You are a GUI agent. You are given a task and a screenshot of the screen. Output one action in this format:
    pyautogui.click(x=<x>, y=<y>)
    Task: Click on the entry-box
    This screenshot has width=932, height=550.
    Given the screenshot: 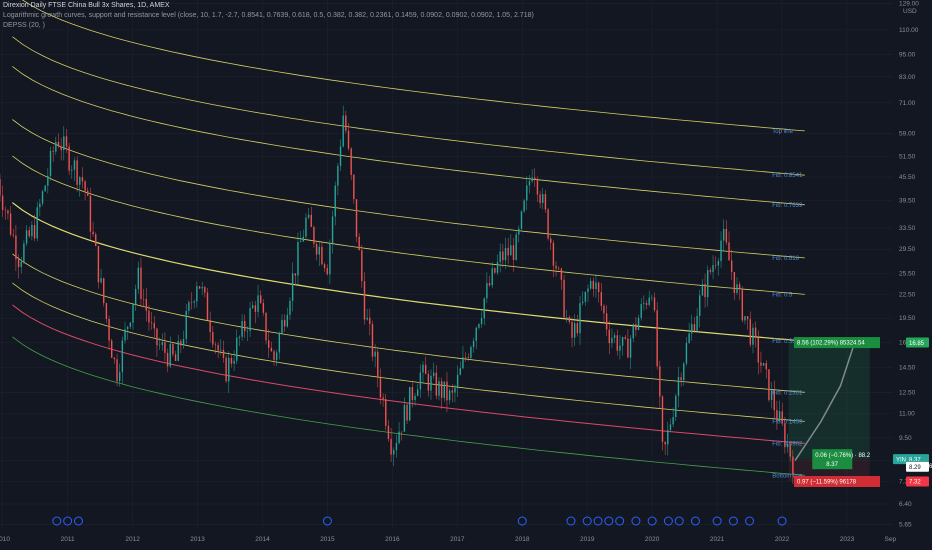 What is the action you would take?
    pyautogui.click(x=832, y=459)
    